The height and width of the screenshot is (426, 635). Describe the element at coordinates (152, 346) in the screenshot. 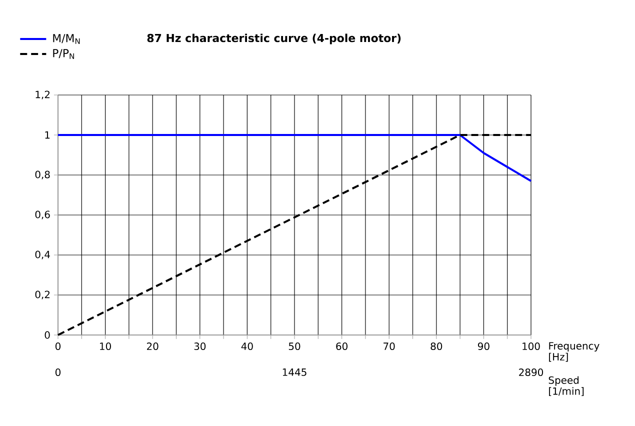

I see `x-tick-label: 20` at that location.